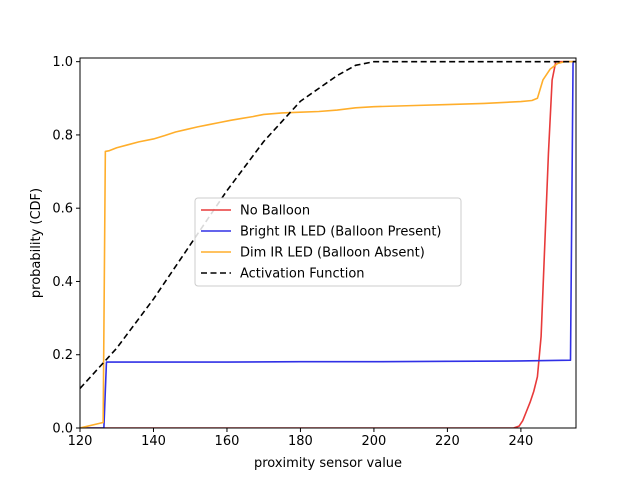 The height and width of the screenshot is (480, 640). I want to click on y-tick-label: 0.8, so click(62, 135).